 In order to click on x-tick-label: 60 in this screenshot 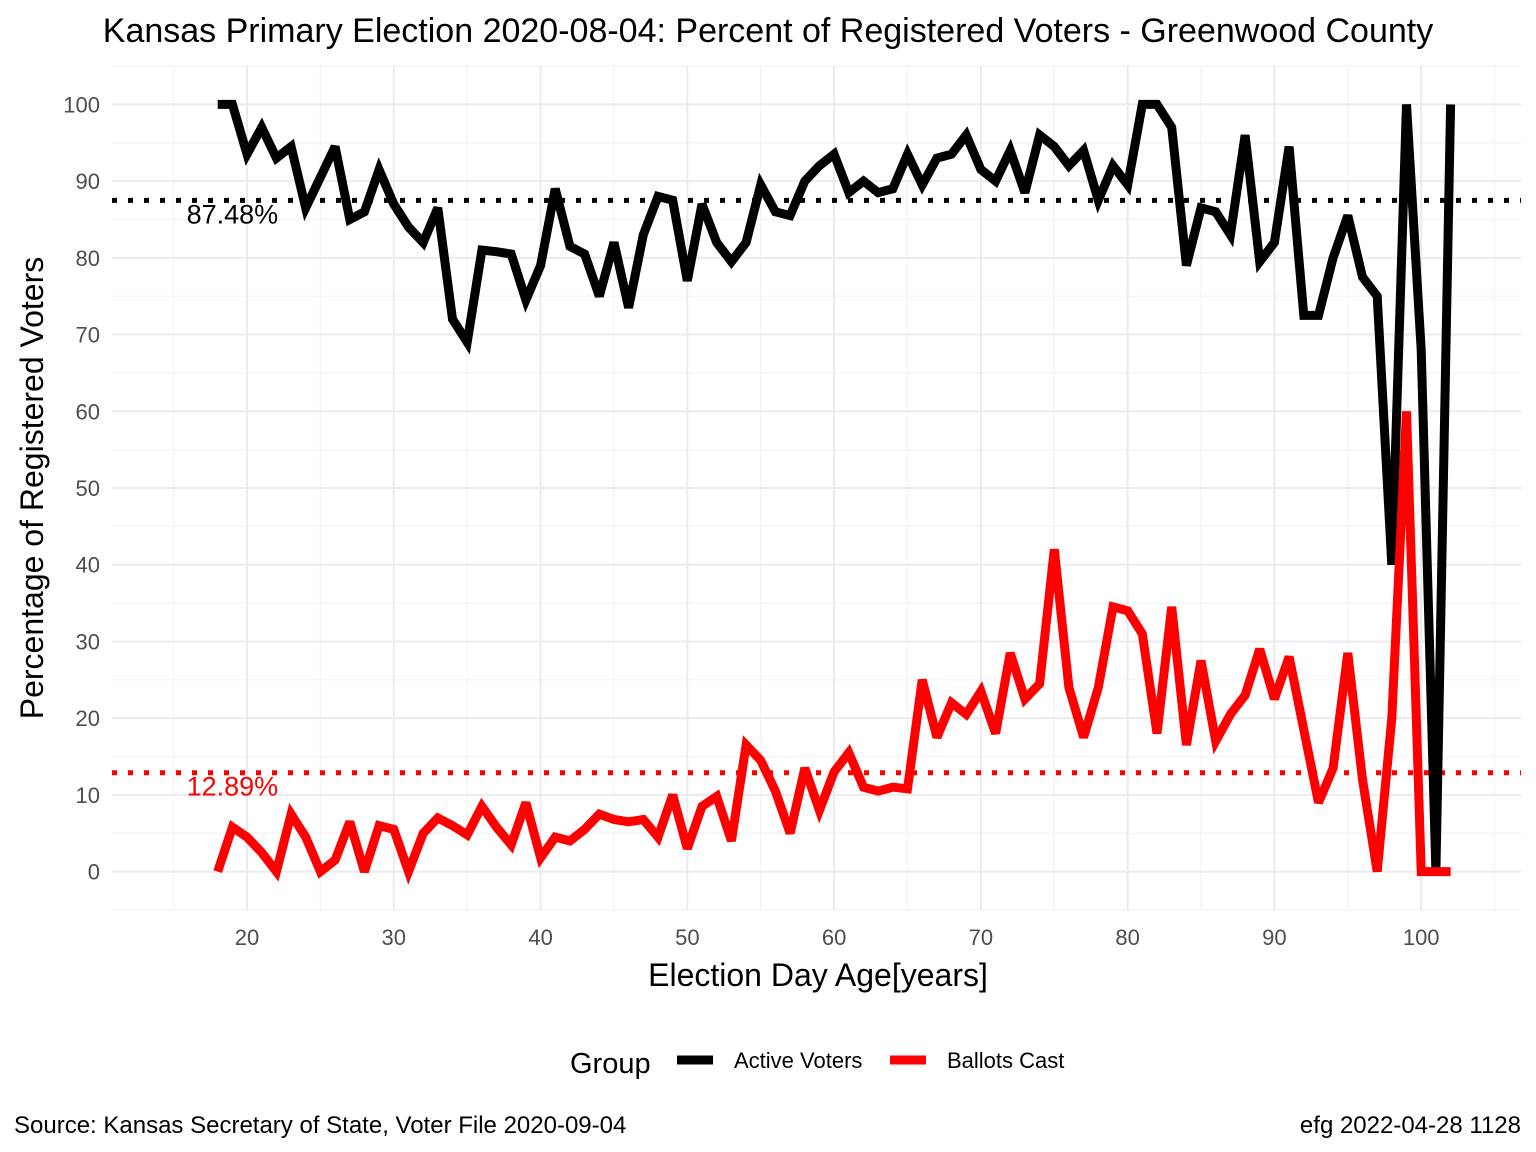, I will do `click(834, 937)`.